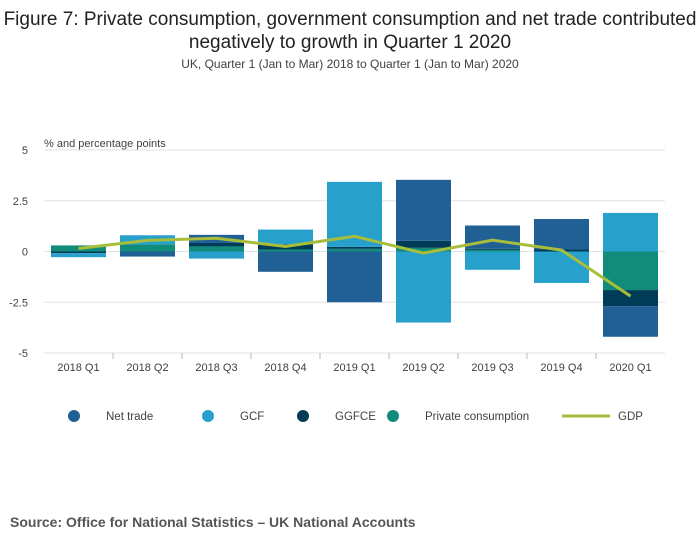 The image size is (700, 549). I want to click on legend-label: GCF, so click(252, 417).